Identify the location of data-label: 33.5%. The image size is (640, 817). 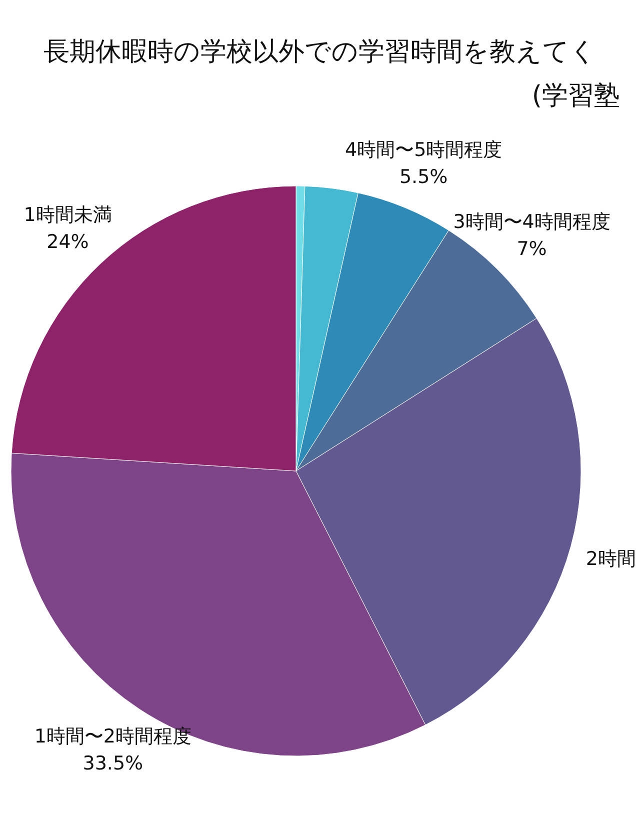
(113, 763).